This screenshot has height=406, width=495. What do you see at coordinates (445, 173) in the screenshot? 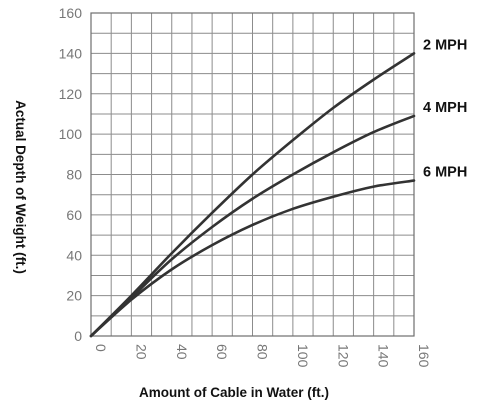
I see `series-label: 6 MPH` at bounding box center [445, 173].